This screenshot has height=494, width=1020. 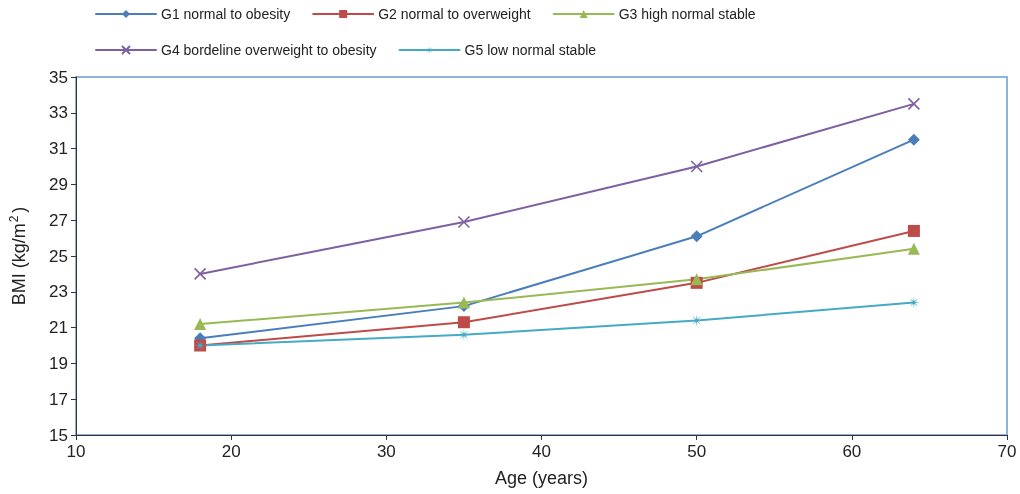 What do you see at coordinates (697, 451) in the screenshot?
I see `x-tick-label: 50` at bounding box center [697, 451].